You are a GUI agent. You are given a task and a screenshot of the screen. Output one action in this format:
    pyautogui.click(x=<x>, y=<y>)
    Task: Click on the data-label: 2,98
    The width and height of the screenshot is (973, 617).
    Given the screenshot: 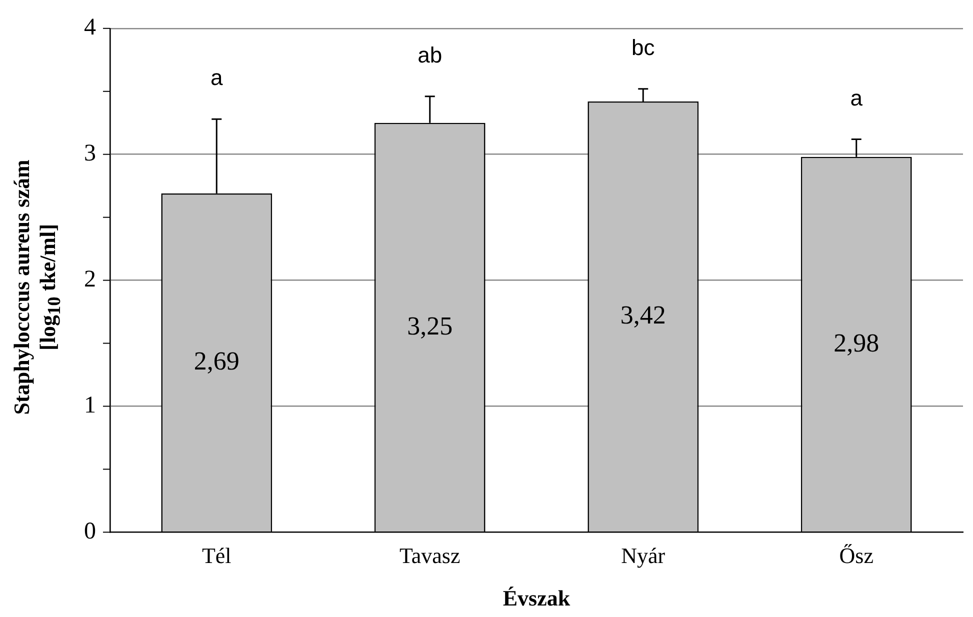 What is the action you would take?
    pyautogui.click(x=857, y=343)
    